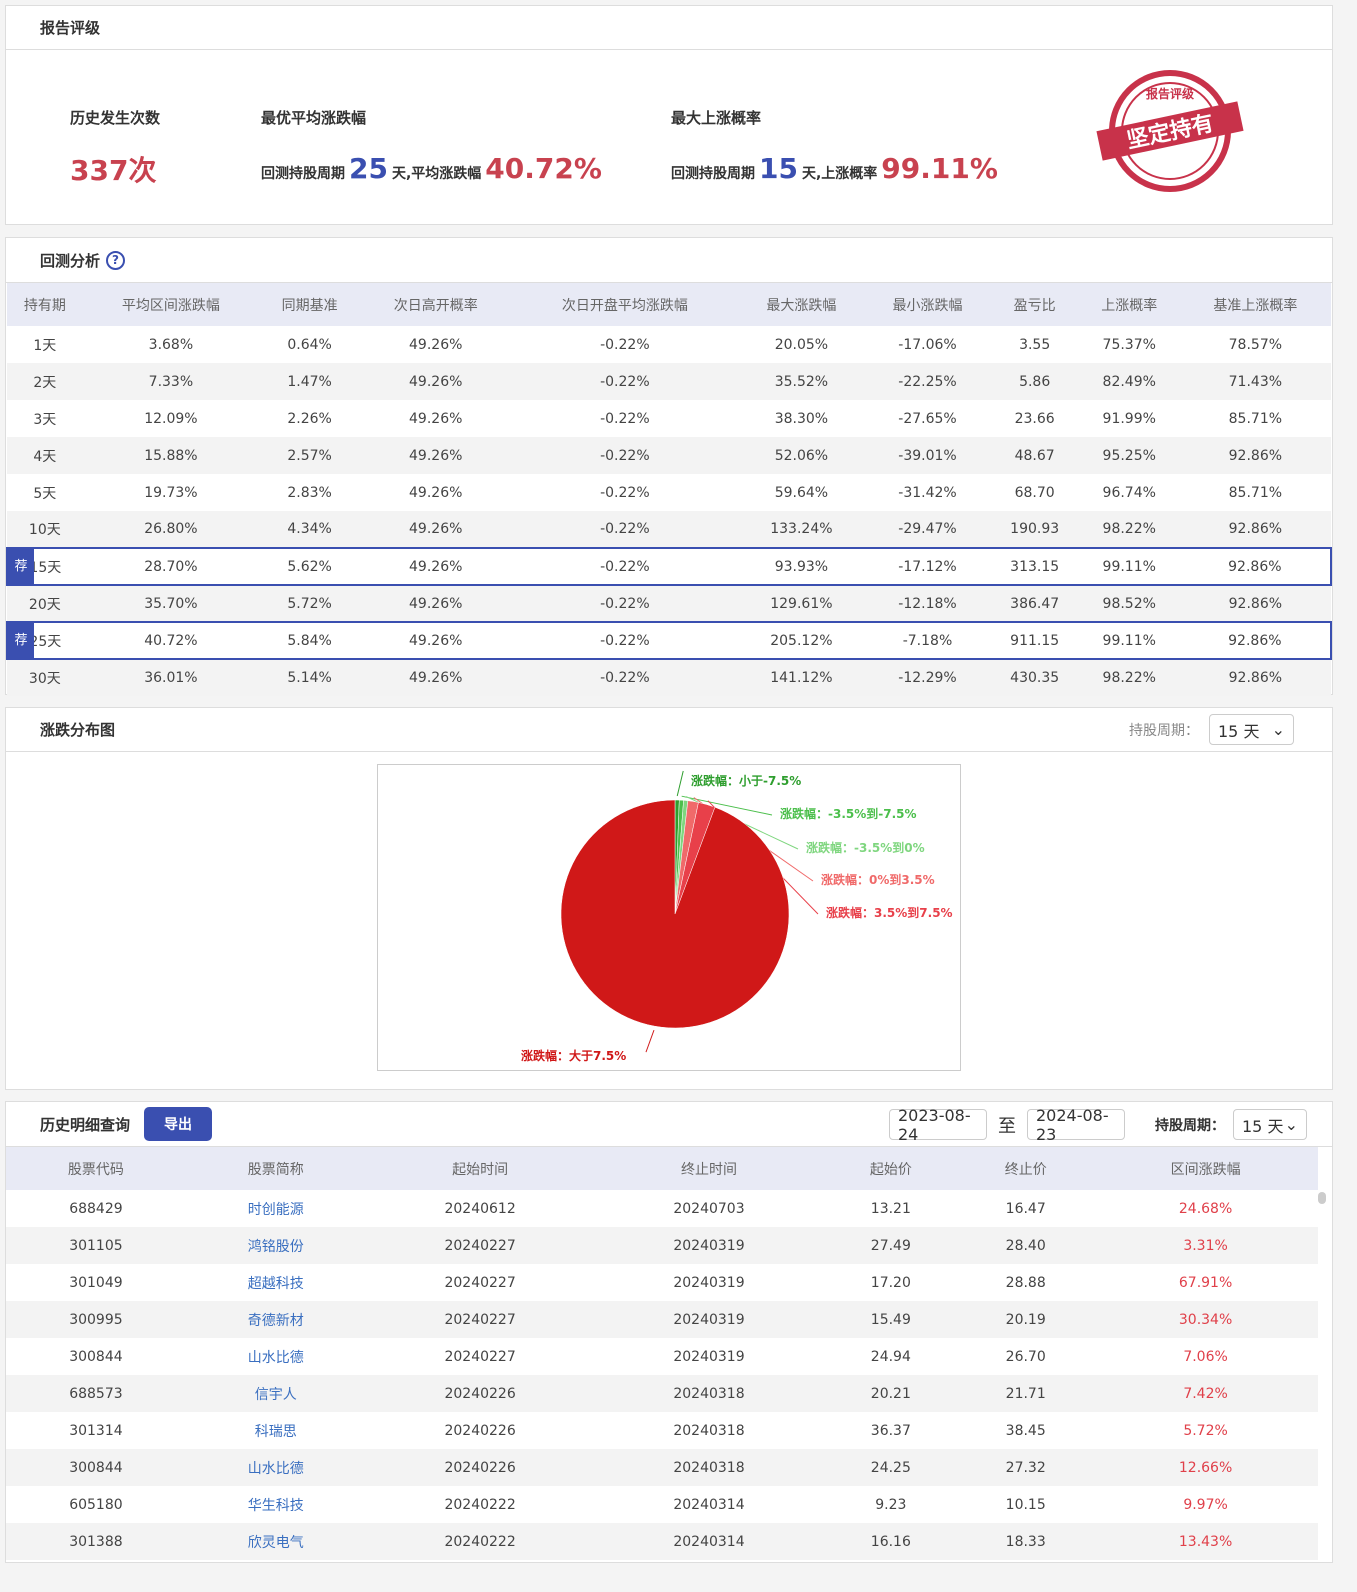  I want to click on table-cell: 30.34%, so click(1205, 1319).